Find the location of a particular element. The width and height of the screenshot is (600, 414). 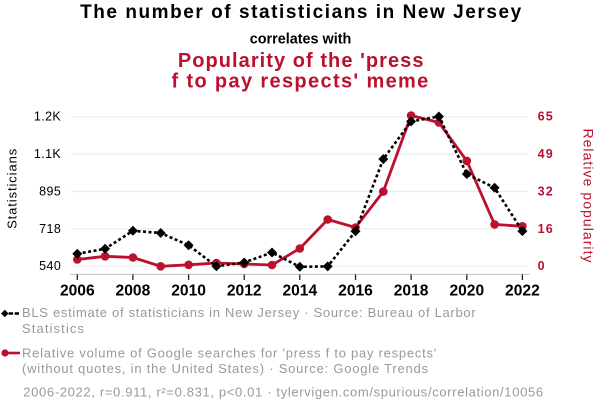

svg-text: 2016 is located at coordinates (355, 291).